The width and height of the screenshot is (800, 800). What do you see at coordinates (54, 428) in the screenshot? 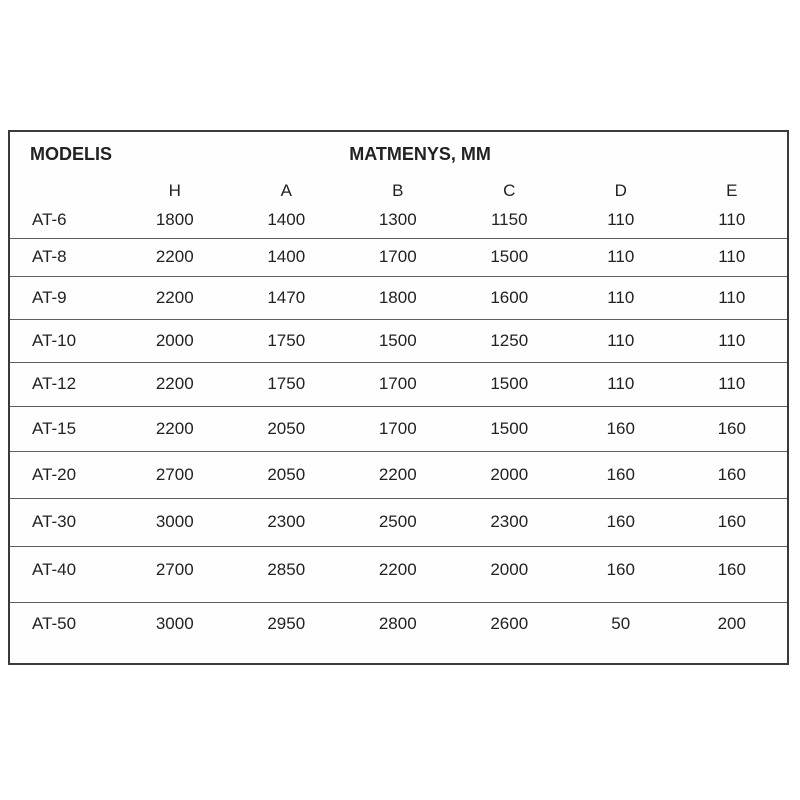
I see `model-cell: AT-15` at bounding box center [54, 428].